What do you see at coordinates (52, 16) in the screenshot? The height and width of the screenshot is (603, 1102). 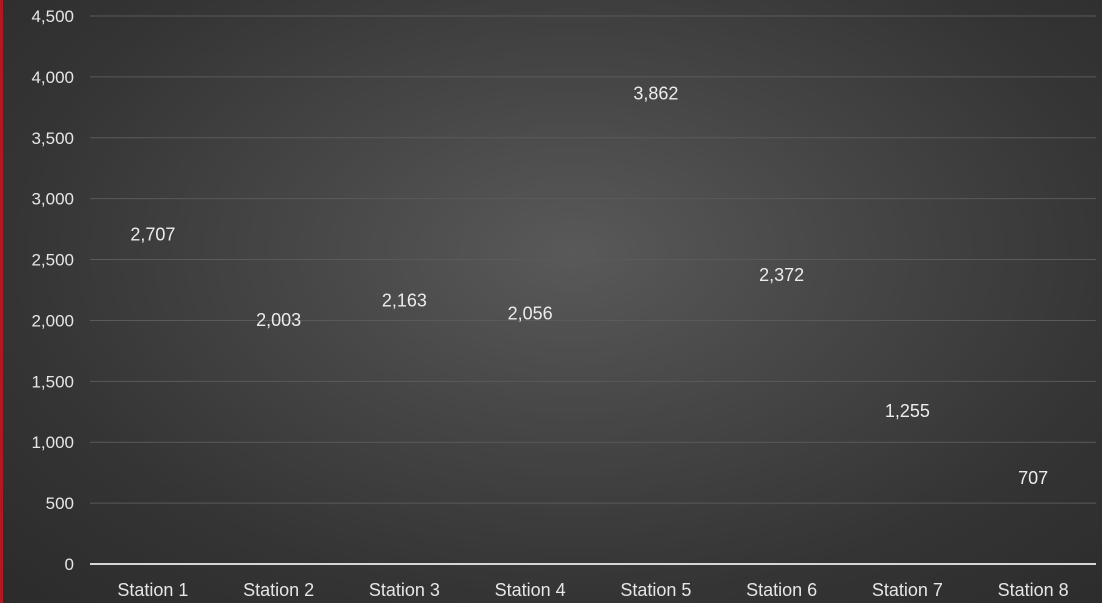 I see `y-tick-label: 4,500` at bounding box center [52, 16].